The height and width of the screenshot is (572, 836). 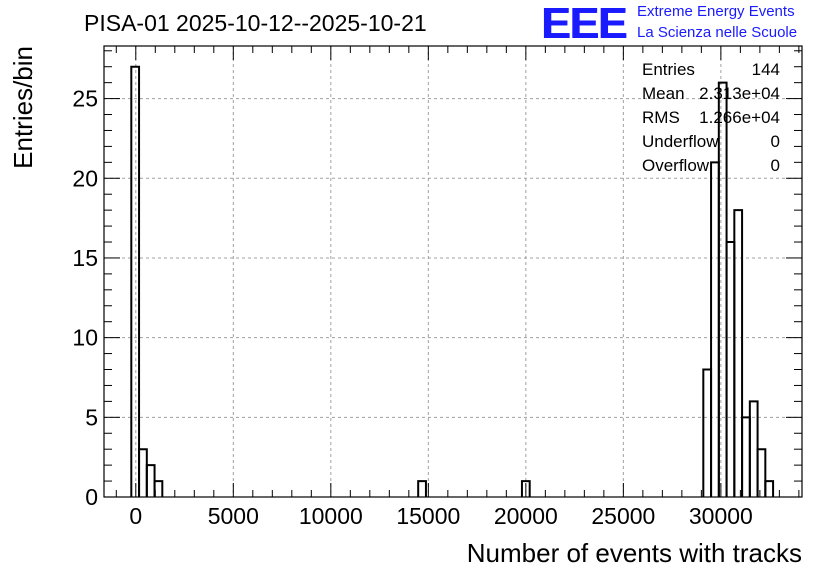 What do you see at coordinates (711, 72) in the screenshot?
I see `stat-row-entries: Entries 144` at bounding box center [711, 72].